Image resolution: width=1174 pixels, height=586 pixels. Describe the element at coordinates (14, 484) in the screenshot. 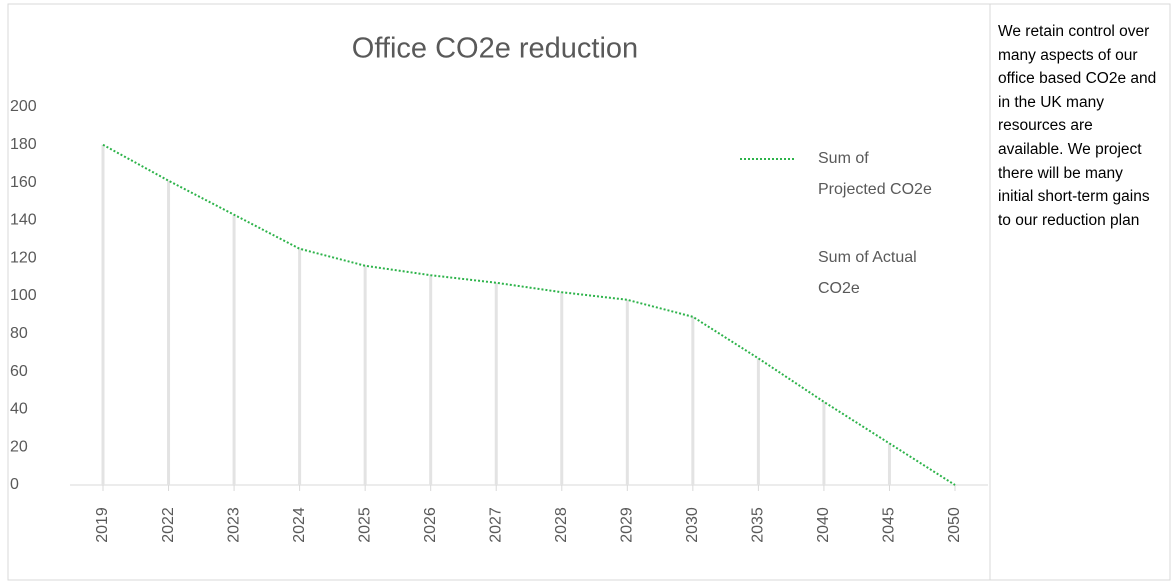

I see `y-tick-label: 0` at that location.